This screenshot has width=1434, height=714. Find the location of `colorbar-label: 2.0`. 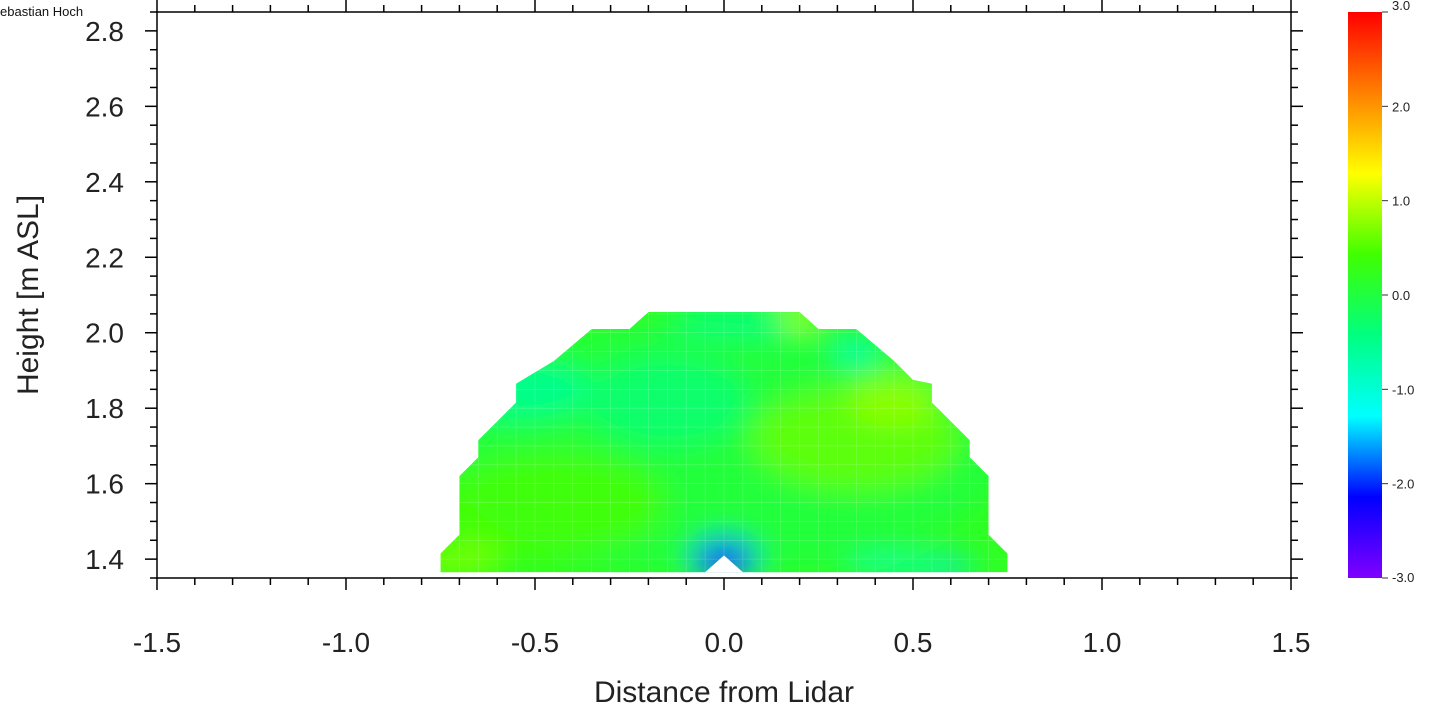

colorbar-label: 2.0 is located at coordinates (1401, 106).